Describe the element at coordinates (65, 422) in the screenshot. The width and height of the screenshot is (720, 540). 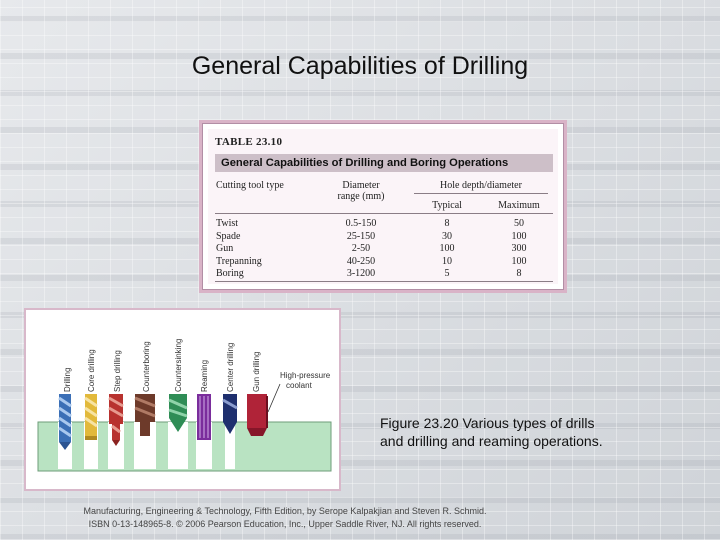
I see `twist-drill-icon` at that location.